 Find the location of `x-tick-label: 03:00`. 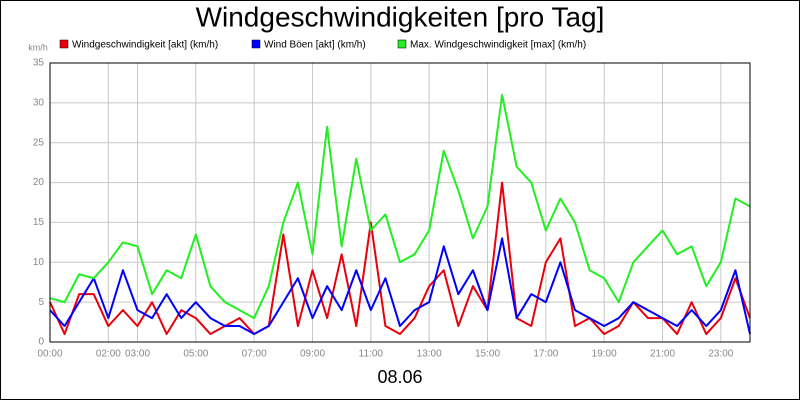

x-tick-label: 03:00 is located at coordinates (137, 354).